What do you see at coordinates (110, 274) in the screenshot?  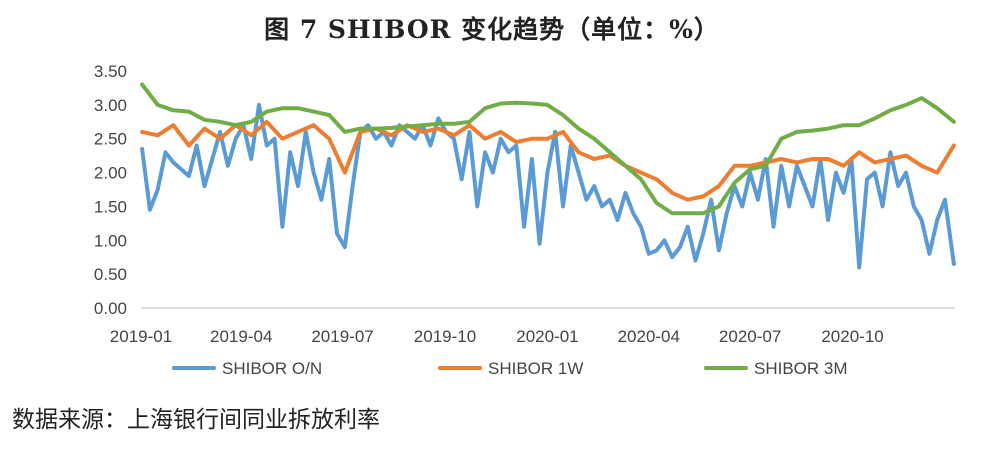 I see `y-tick-label: 0.50` at bounding box center [110, 274].